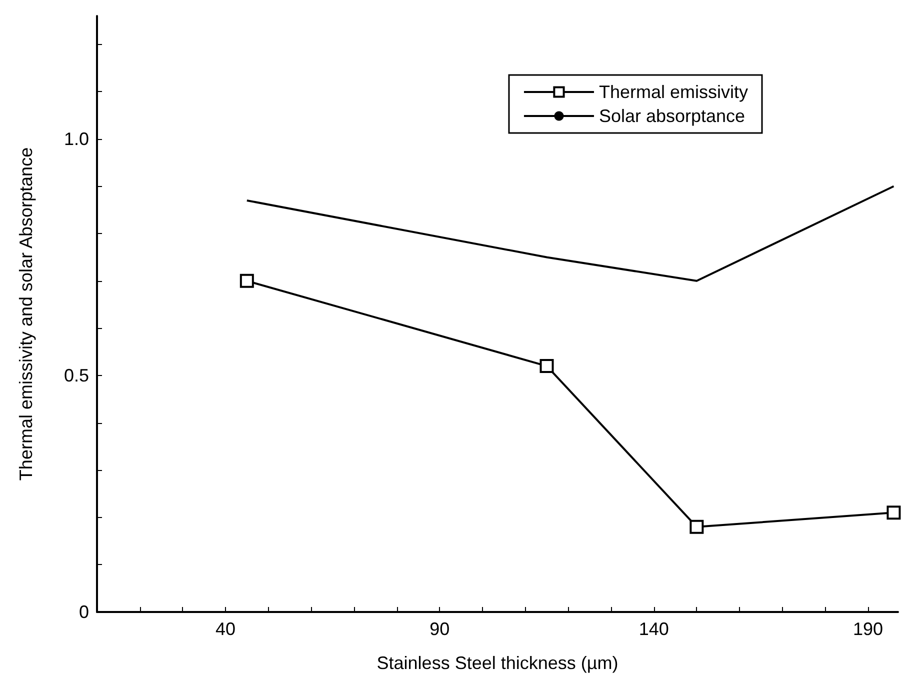  I want to click on y-tick-label: 0, so click(83, 612).